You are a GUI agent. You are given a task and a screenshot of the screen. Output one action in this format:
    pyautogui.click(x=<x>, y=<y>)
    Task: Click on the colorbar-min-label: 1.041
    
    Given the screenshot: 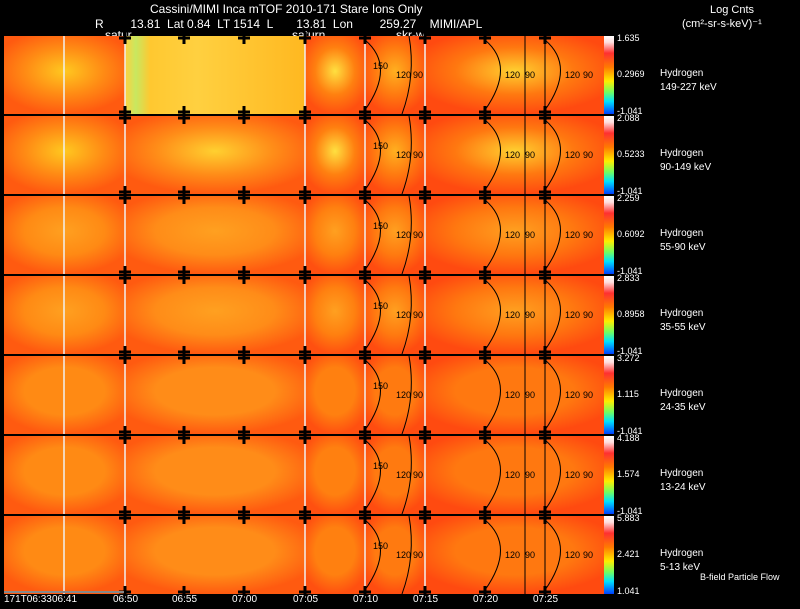 What is the action you would take?
    pyautogui.click(x=628, y=591)
    